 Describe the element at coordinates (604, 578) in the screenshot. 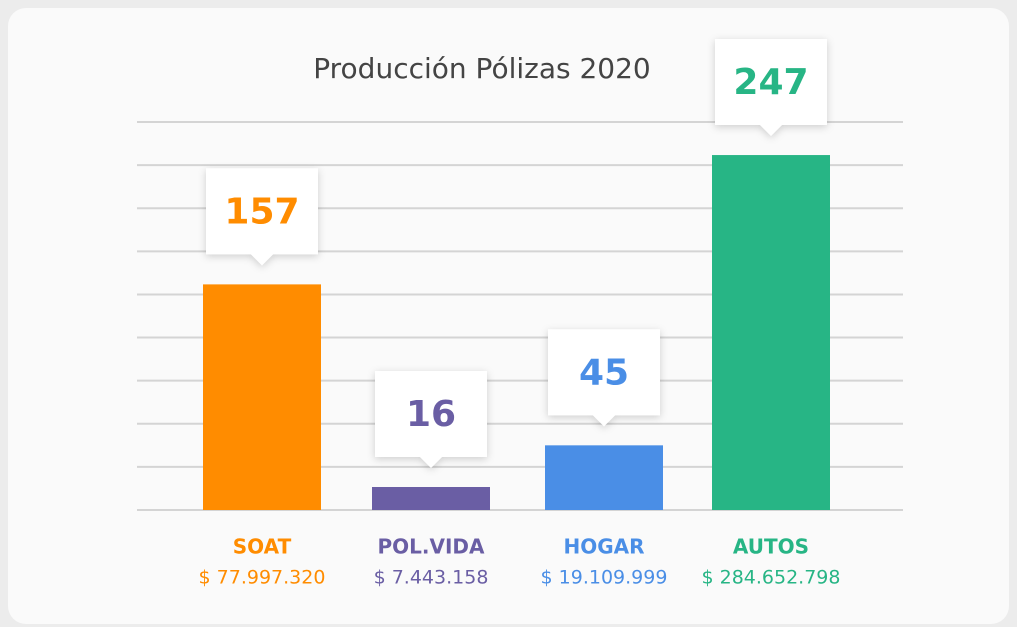

I see `amount-label: $ 19.109.999` at that location.